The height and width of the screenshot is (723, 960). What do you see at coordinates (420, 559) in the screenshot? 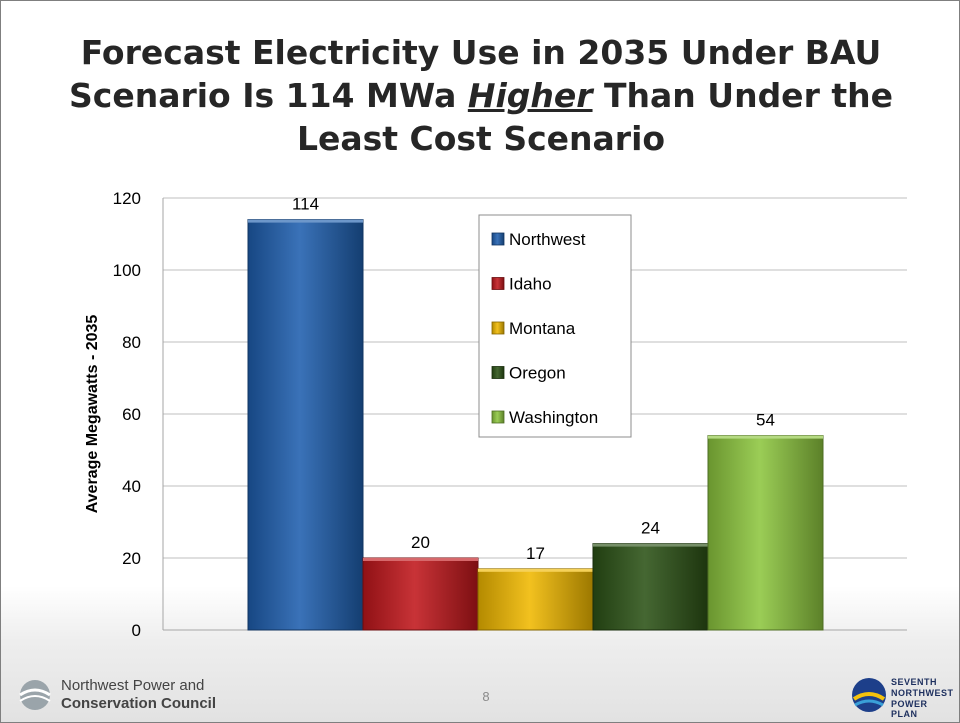
I see `bar-top-idaho` at bounding box center [420, 559].